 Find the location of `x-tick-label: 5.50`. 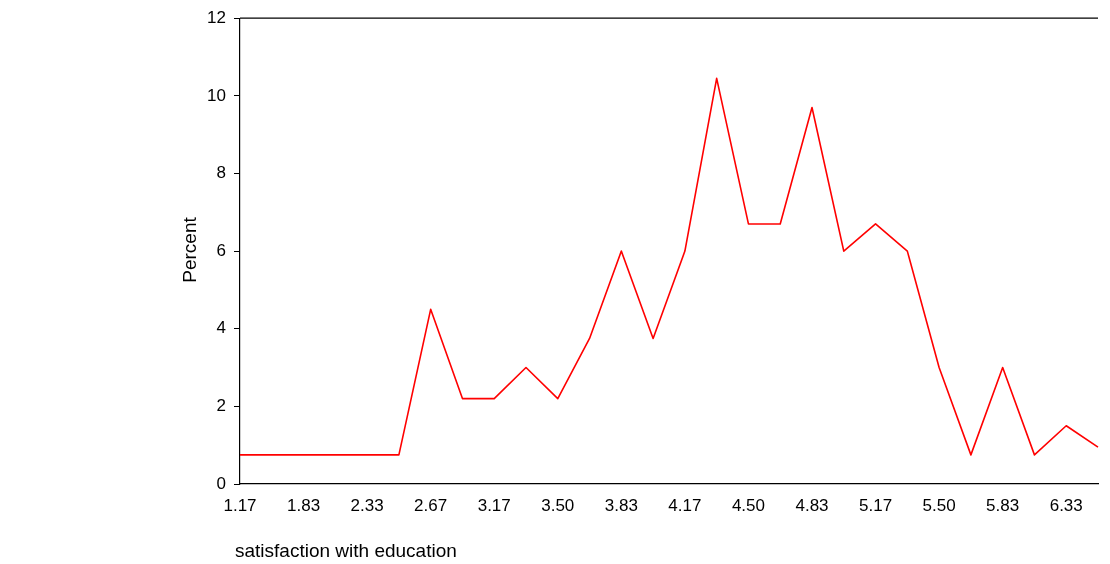

x-tick-label: 5.50 is located at coordinates (939, 505).